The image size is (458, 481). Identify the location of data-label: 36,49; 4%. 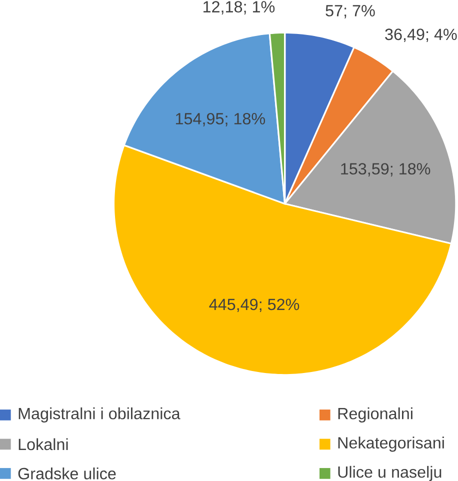
(420, 35).